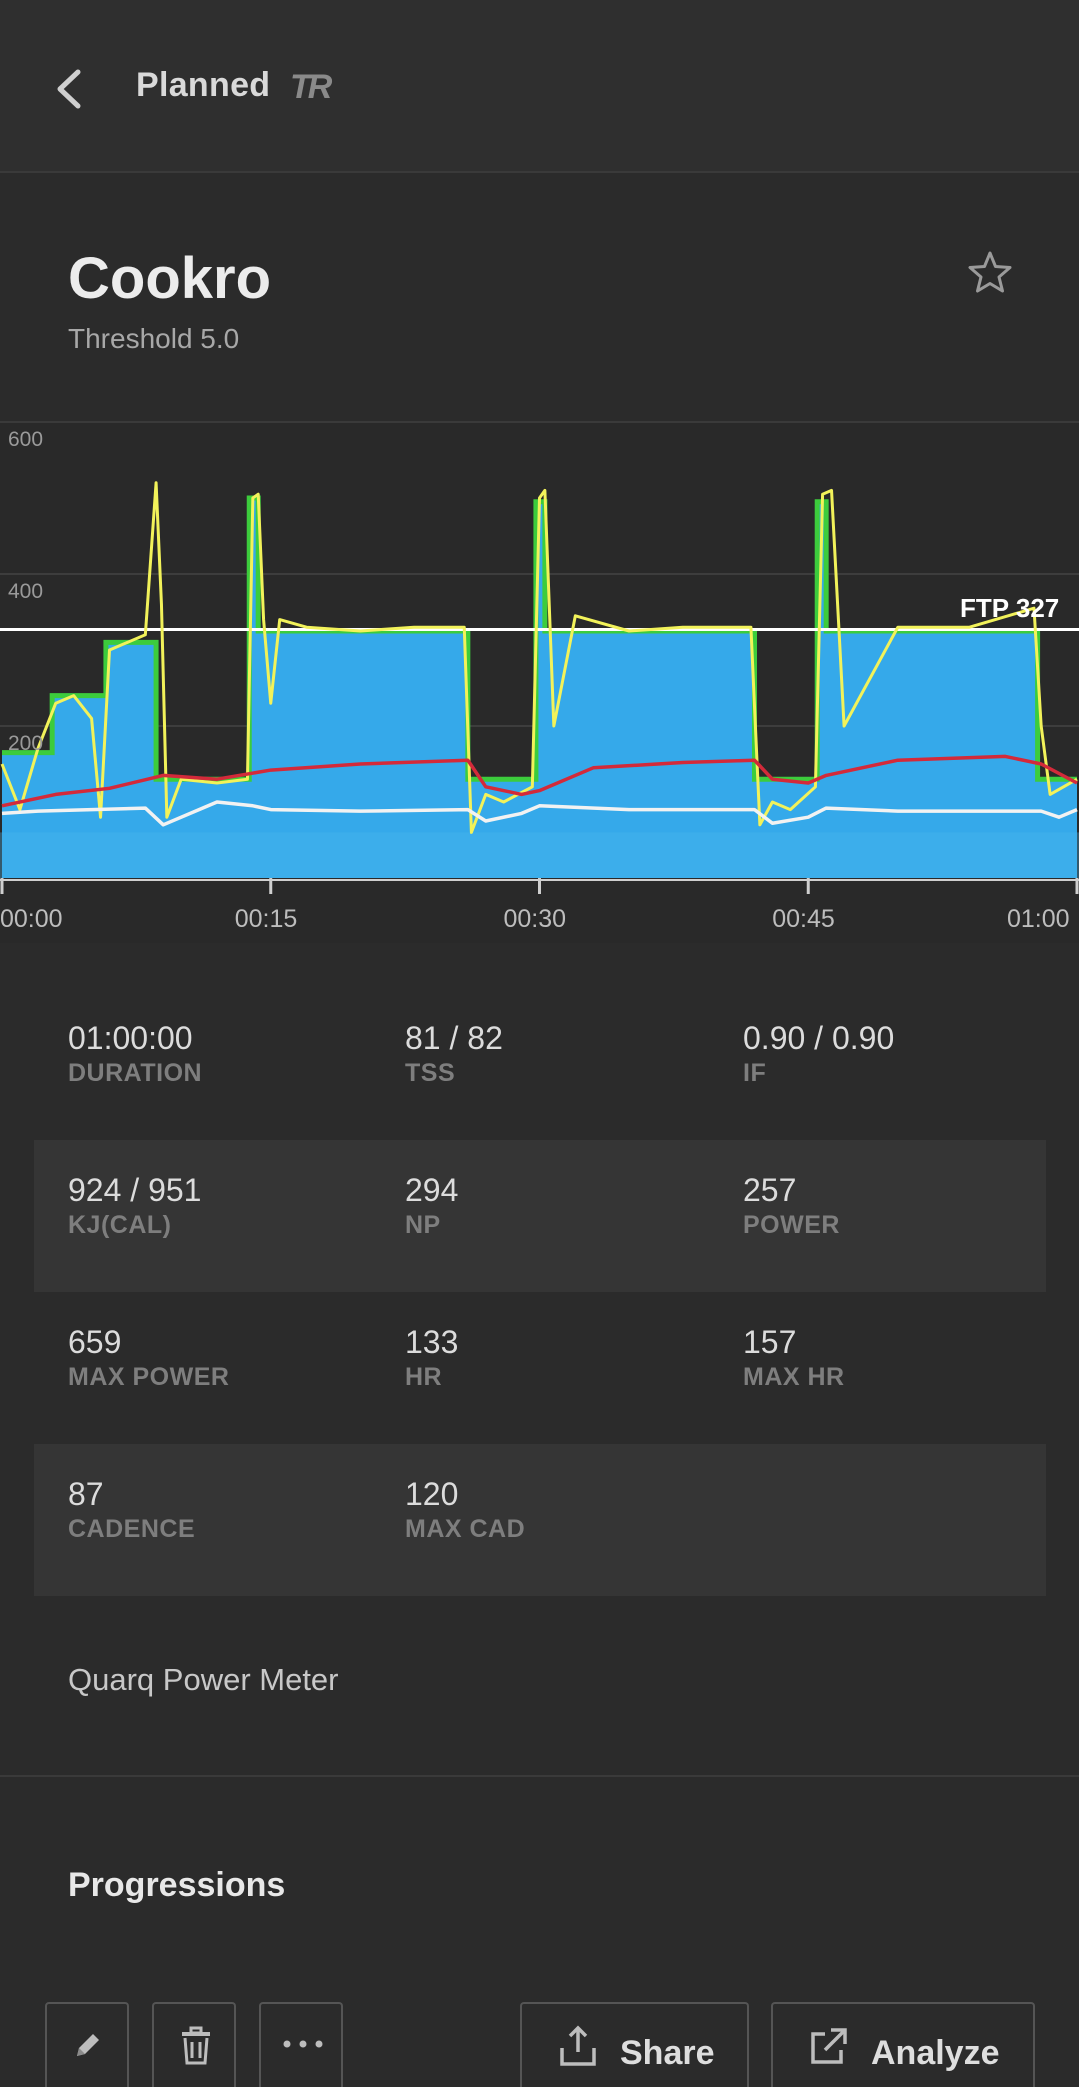  What do you see at coordinates (149, 1377) in the screenshot?
I see `stat-label: MAX POWER` at bounding box center [149, 1377].